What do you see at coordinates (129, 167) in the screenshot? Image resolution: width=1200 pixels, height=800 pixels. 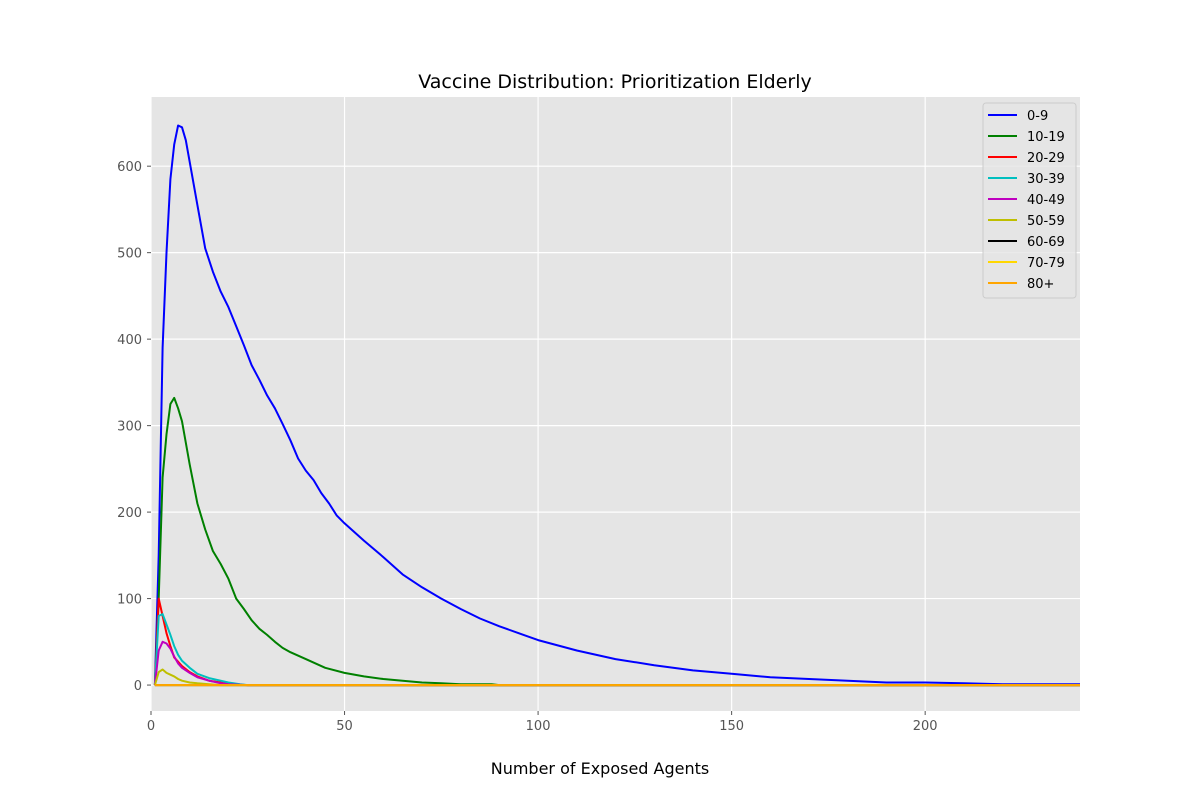 I see `y-tick-label: 600` at bounding box center [129, 167].